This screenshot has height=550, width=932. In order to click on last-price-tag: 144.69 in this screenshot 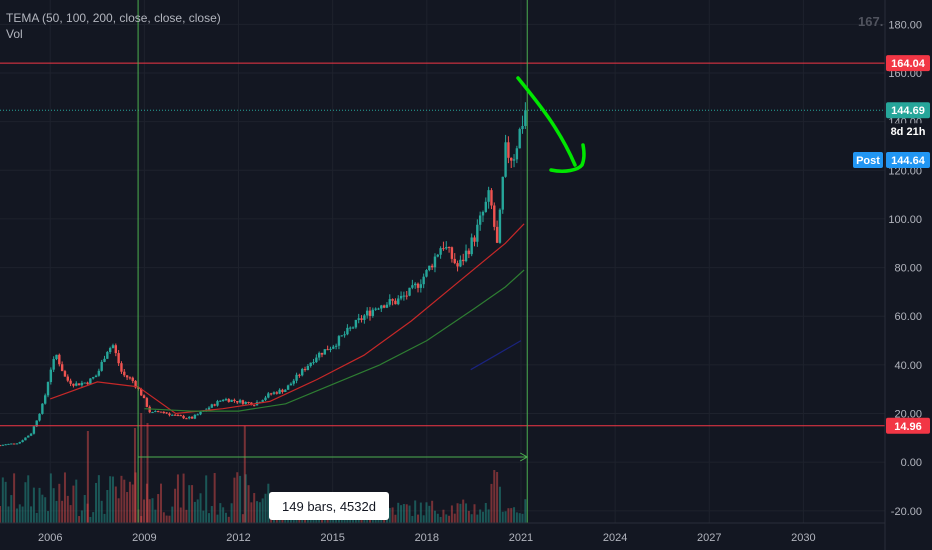, I will do `click(908, 110)`.